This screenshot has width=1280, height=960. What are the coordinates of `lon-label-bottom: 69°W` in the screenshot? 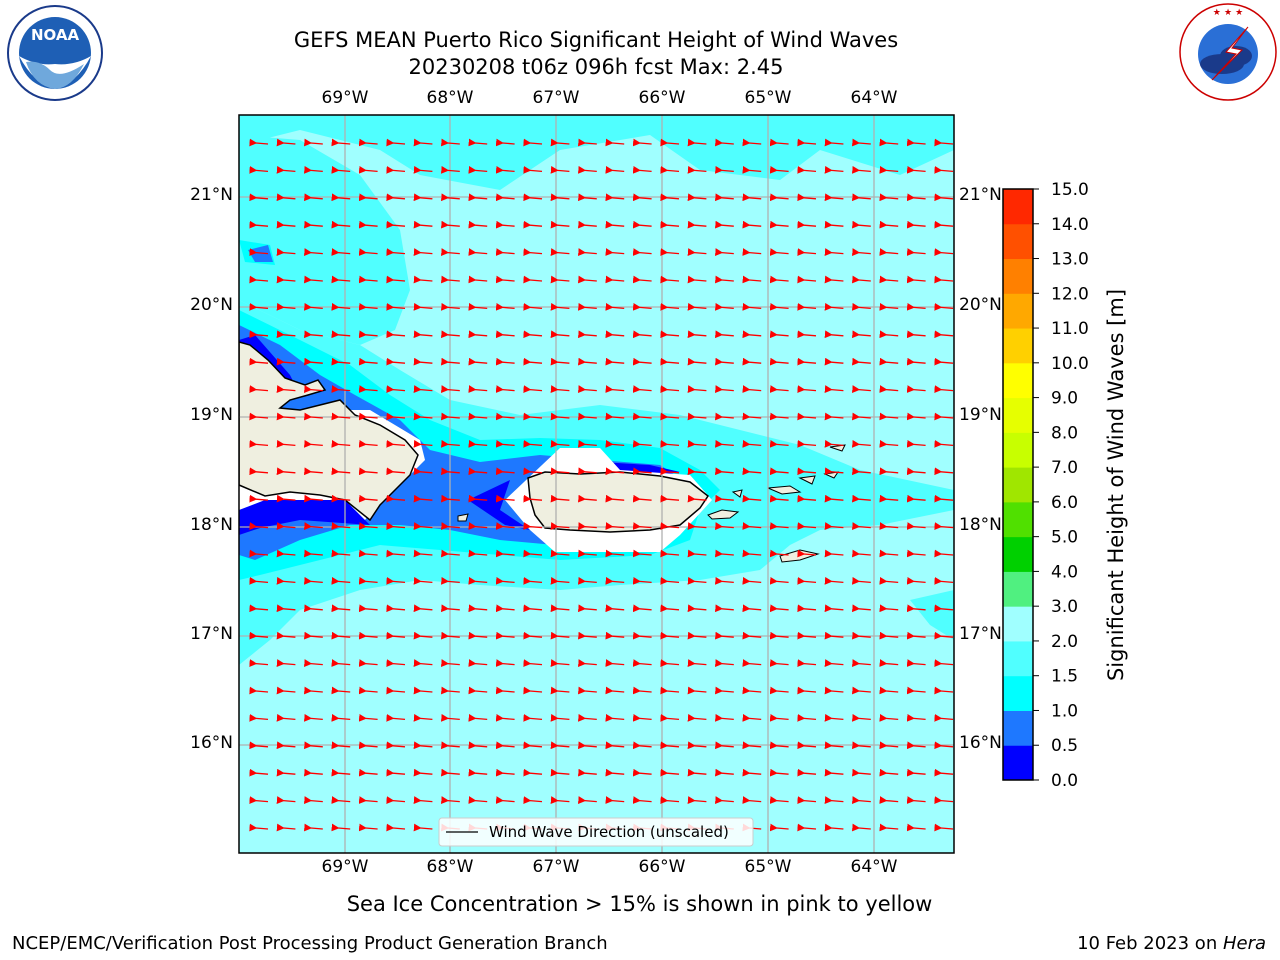 It's located at (345, 867).